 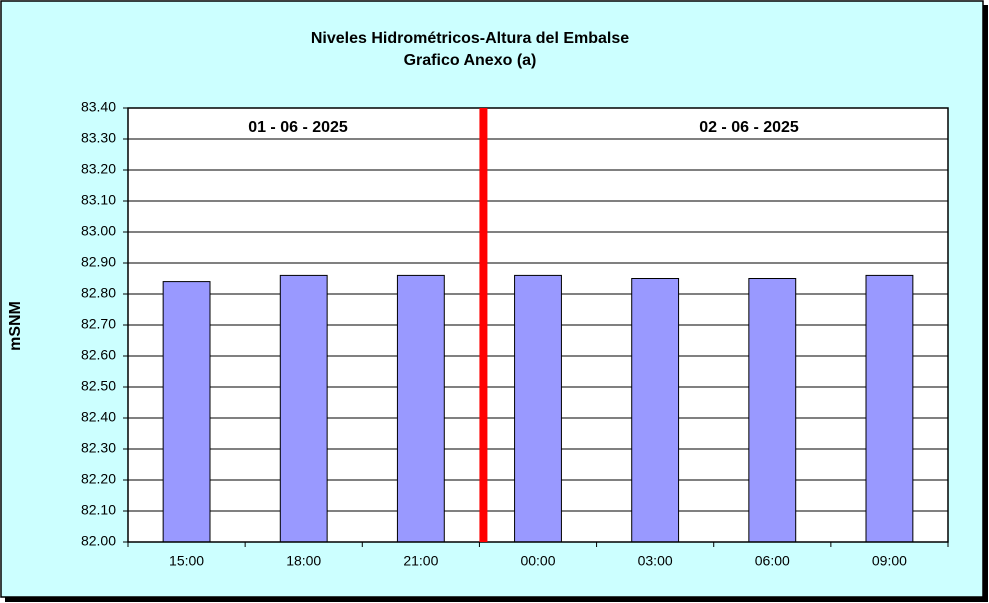 What do you see at coordinates (889, 561) in the screenshot?
I see `x-tick-label: 09:00` at bounding box center [889, 561].